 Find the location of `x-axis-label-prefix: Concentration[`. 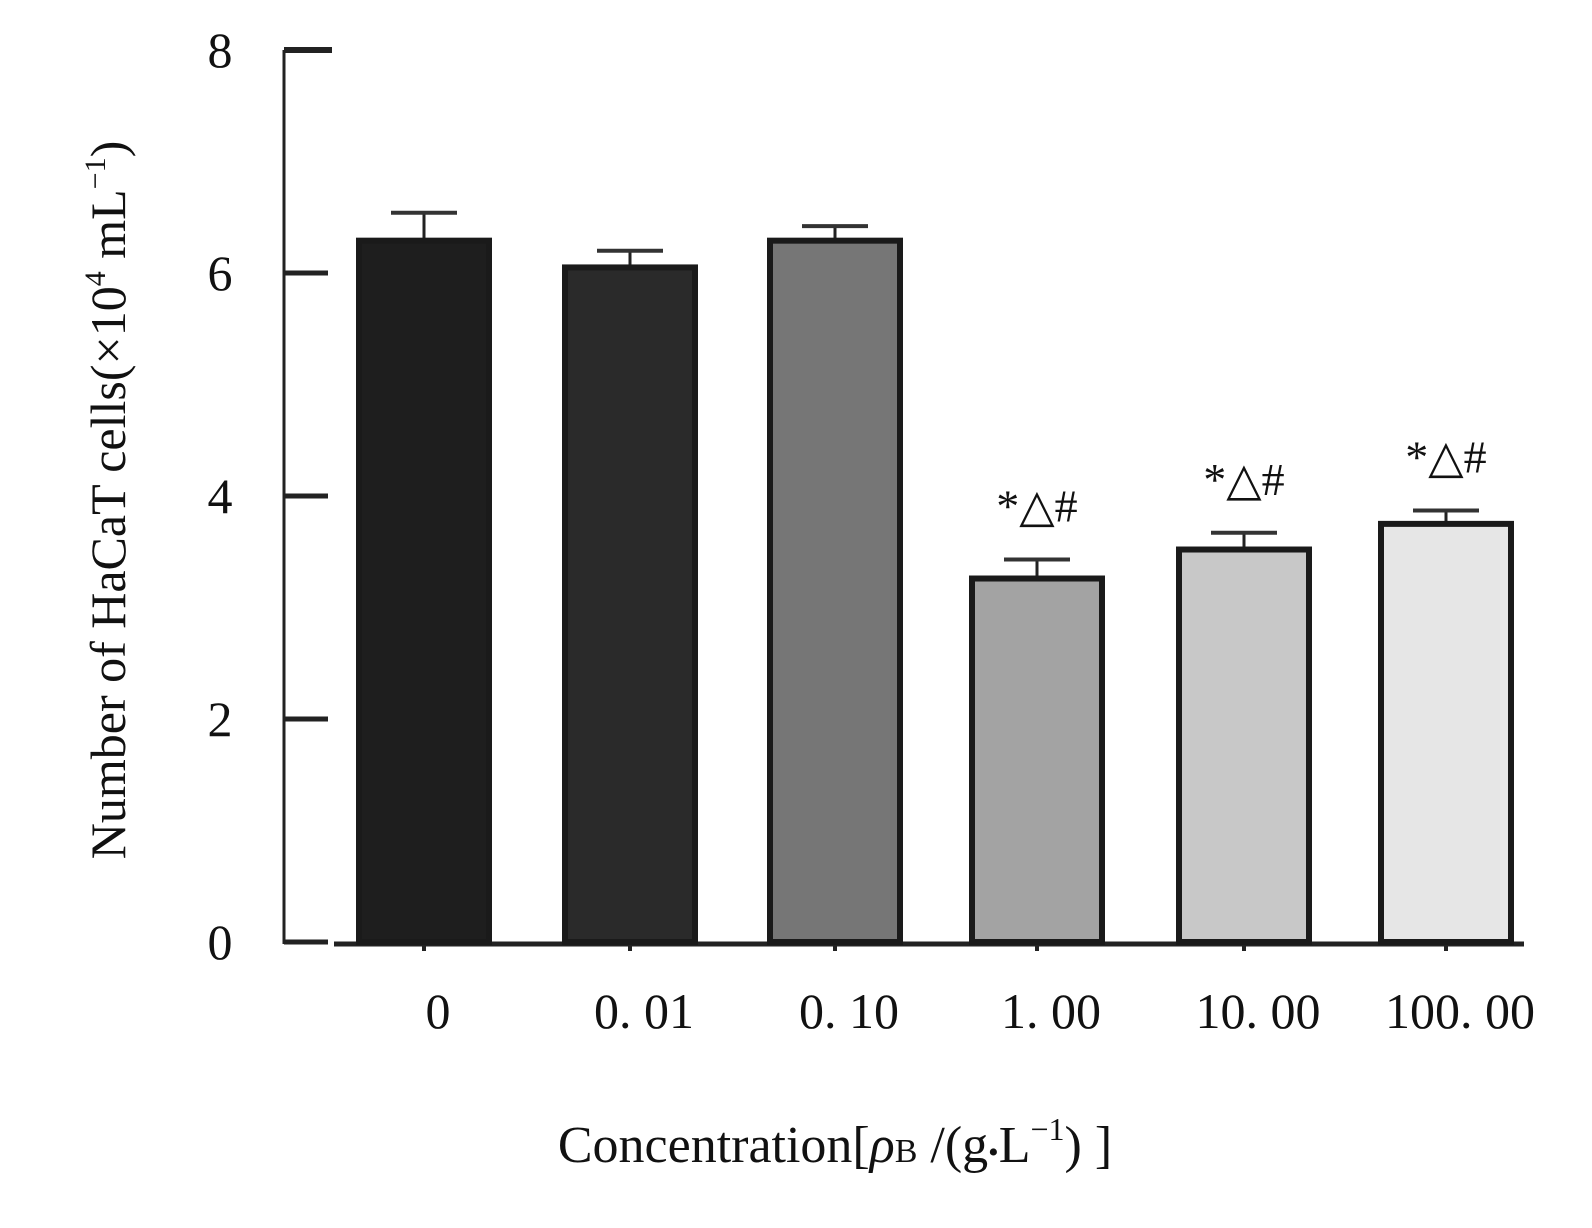

x-axis-label-prefix: Concentration[ is located at coordinates (714, 1145).